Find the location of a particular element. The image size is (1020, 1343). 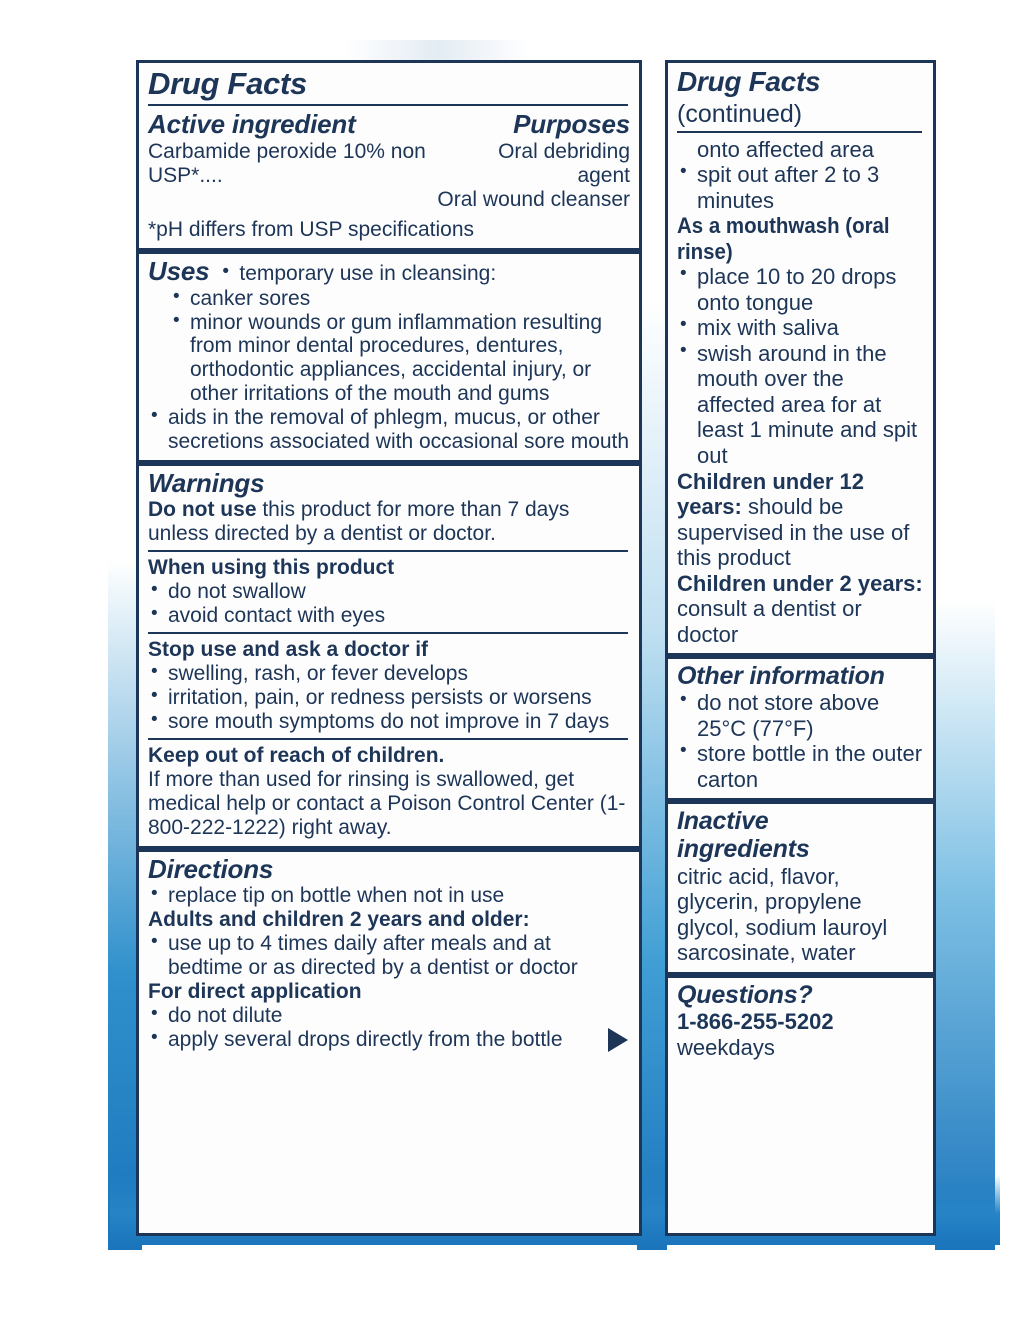

questions-hours: weekdays is located at coordinates (726, 1047).